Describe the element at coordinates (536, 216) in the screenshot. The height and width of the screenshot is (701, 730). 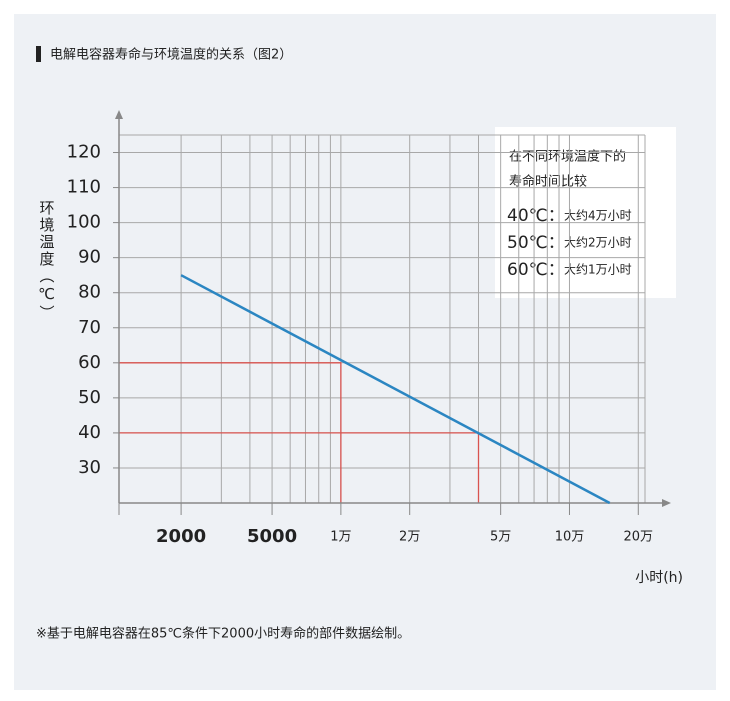
I see `note-temp: 40℃：` at that location.